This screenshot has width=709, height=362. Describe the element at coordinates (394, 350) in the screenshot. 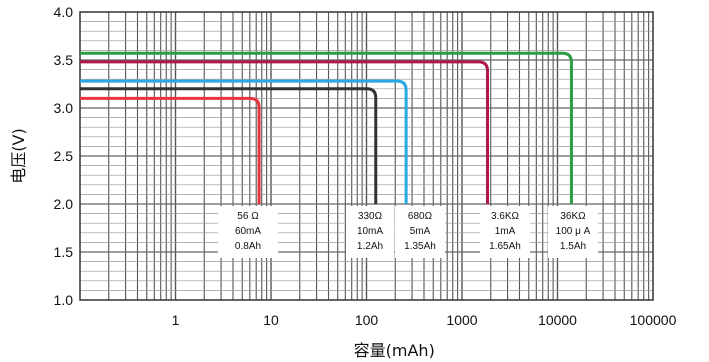

I see `x-axis-title: 容量(mAh)` at that location.